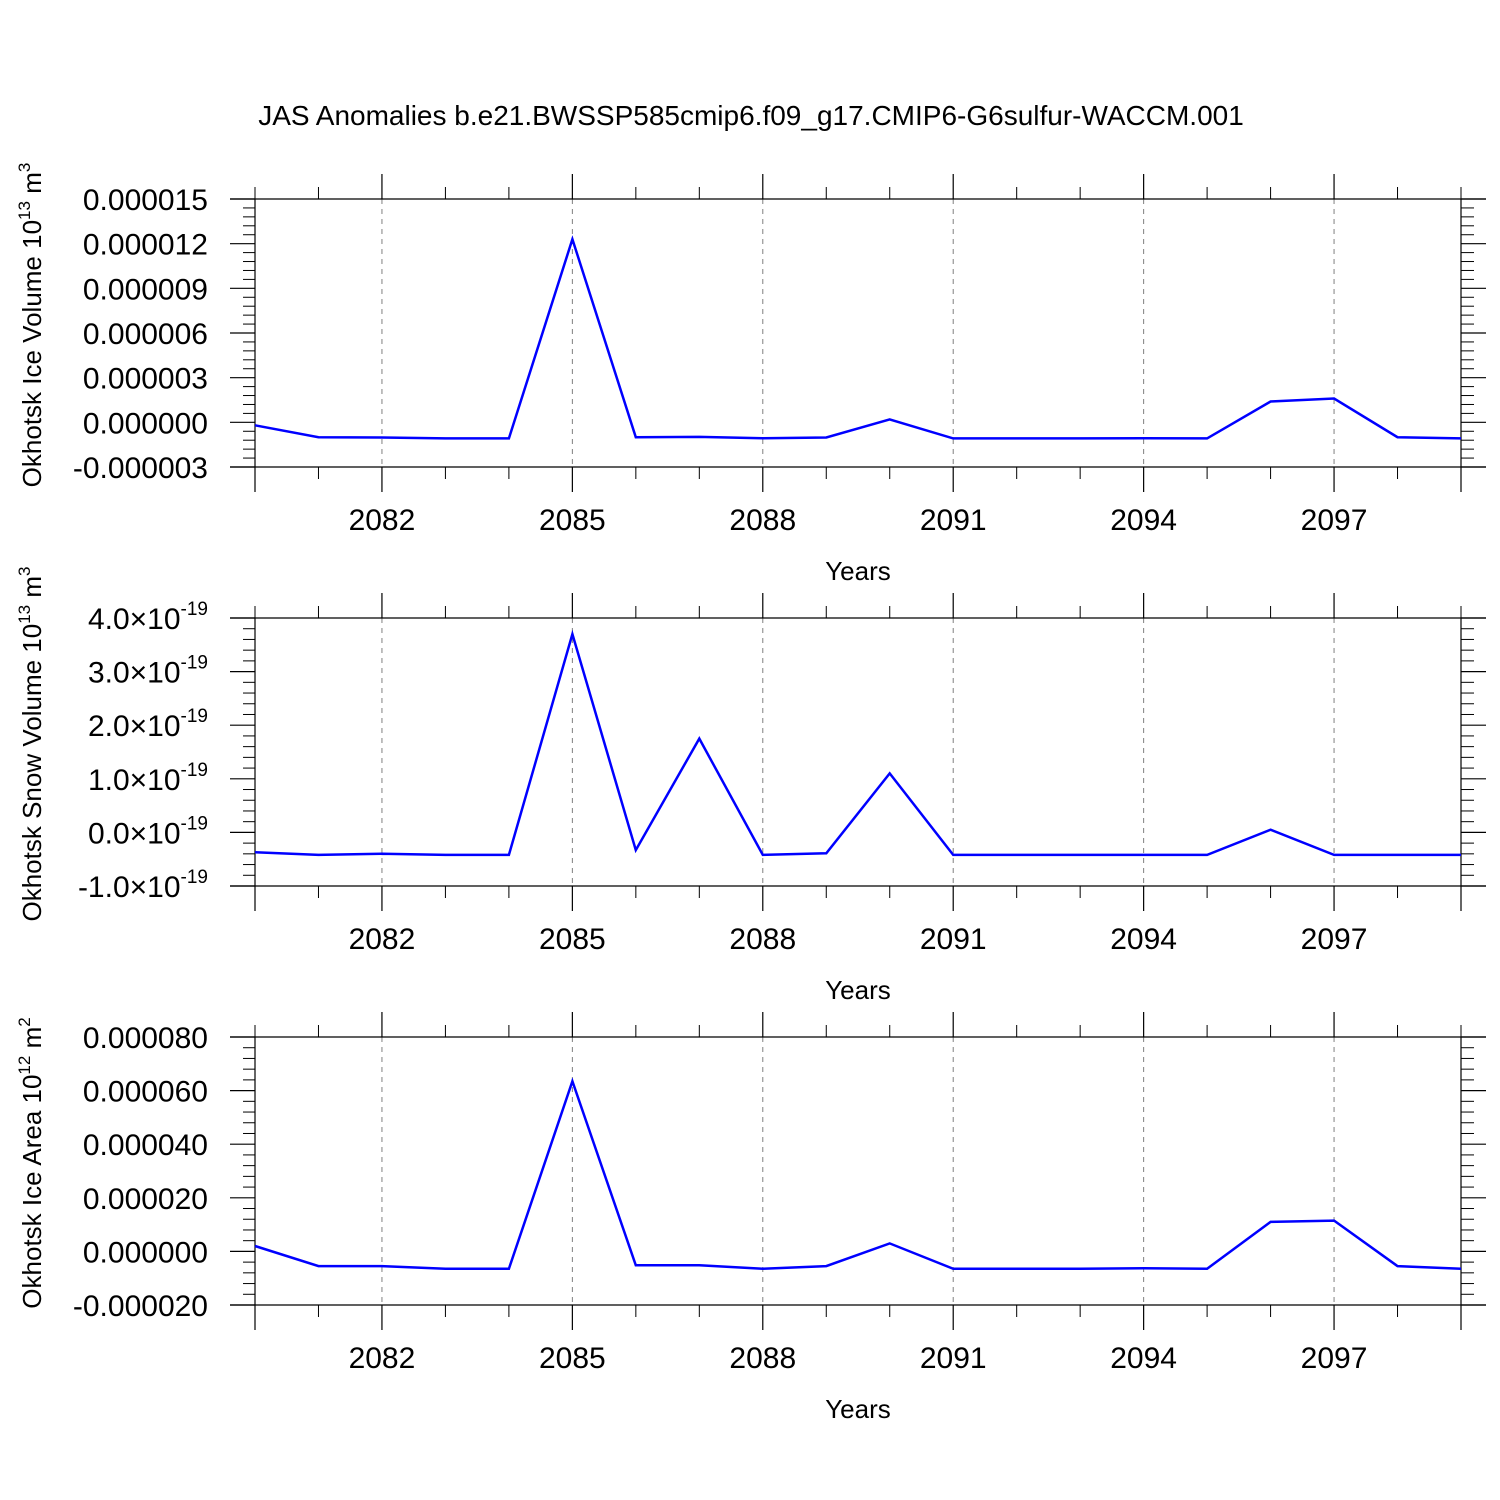  What do you see at coordinates (145, 334) in the screenshot?
I see `y-tick-label: 0.000006` at bounding box center [145, 334].